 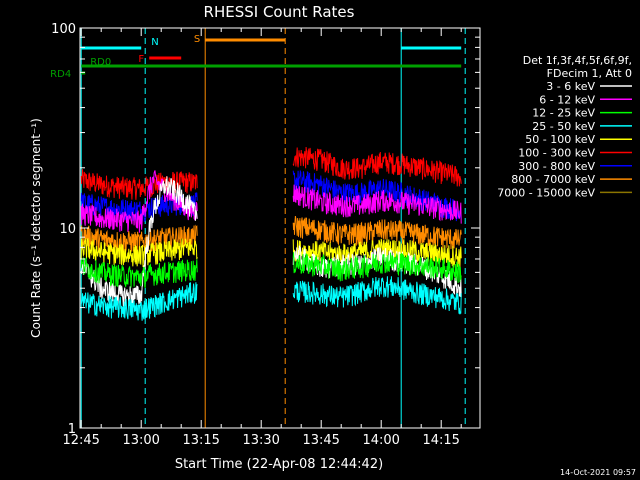 I want to click on y-axis-label: Count Rate (s⁻¹ detector segment⁻¹), so click(x=36, y=228).